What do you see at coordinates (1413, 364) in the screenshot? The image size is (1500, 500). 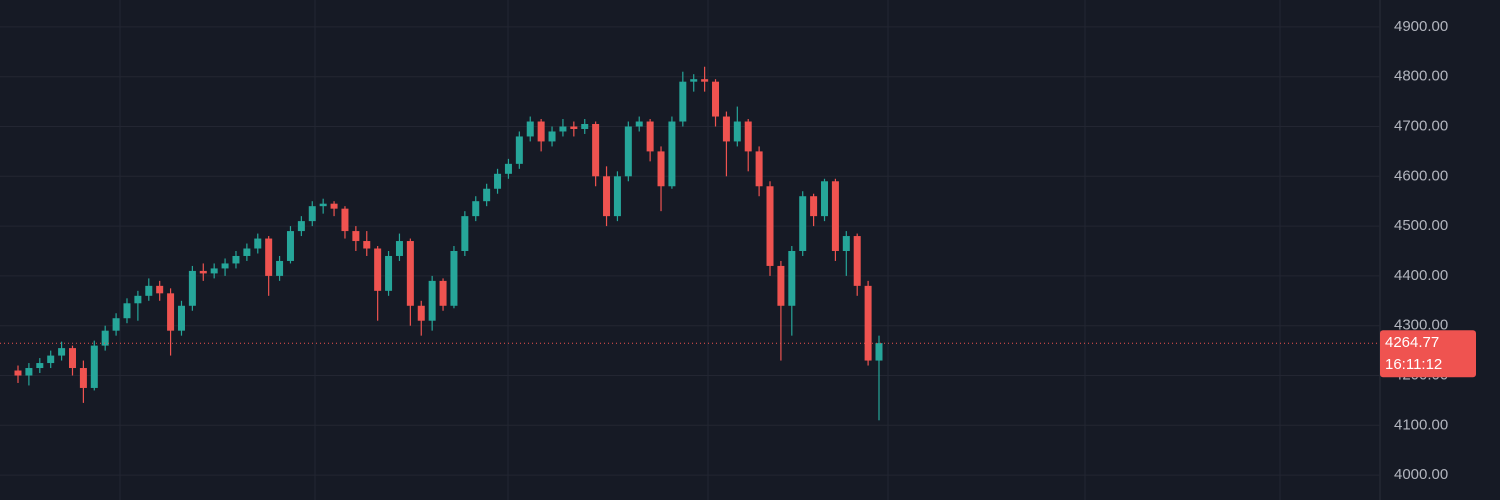 I see `countdown-label: 16:11:12` at bounding box center [1413, 364].